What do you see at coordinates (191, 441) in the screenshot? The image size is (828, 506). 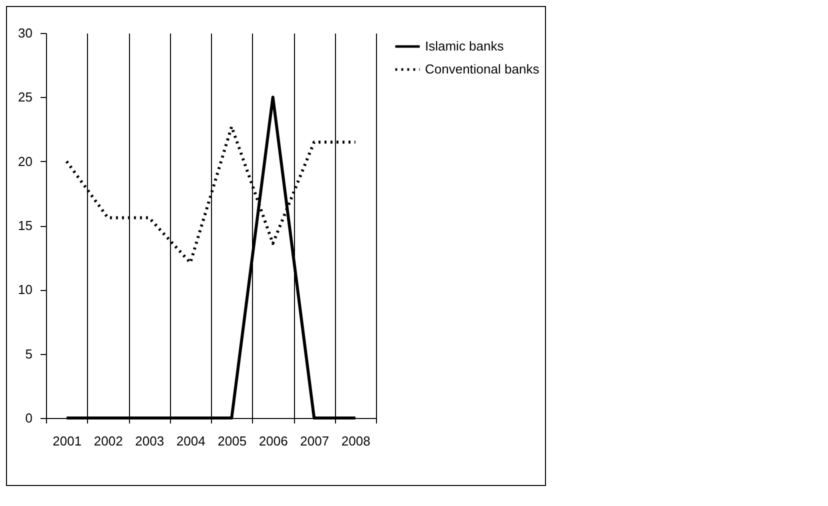 I see `x-tick-label: 2004` at bounding box center [191, 441].